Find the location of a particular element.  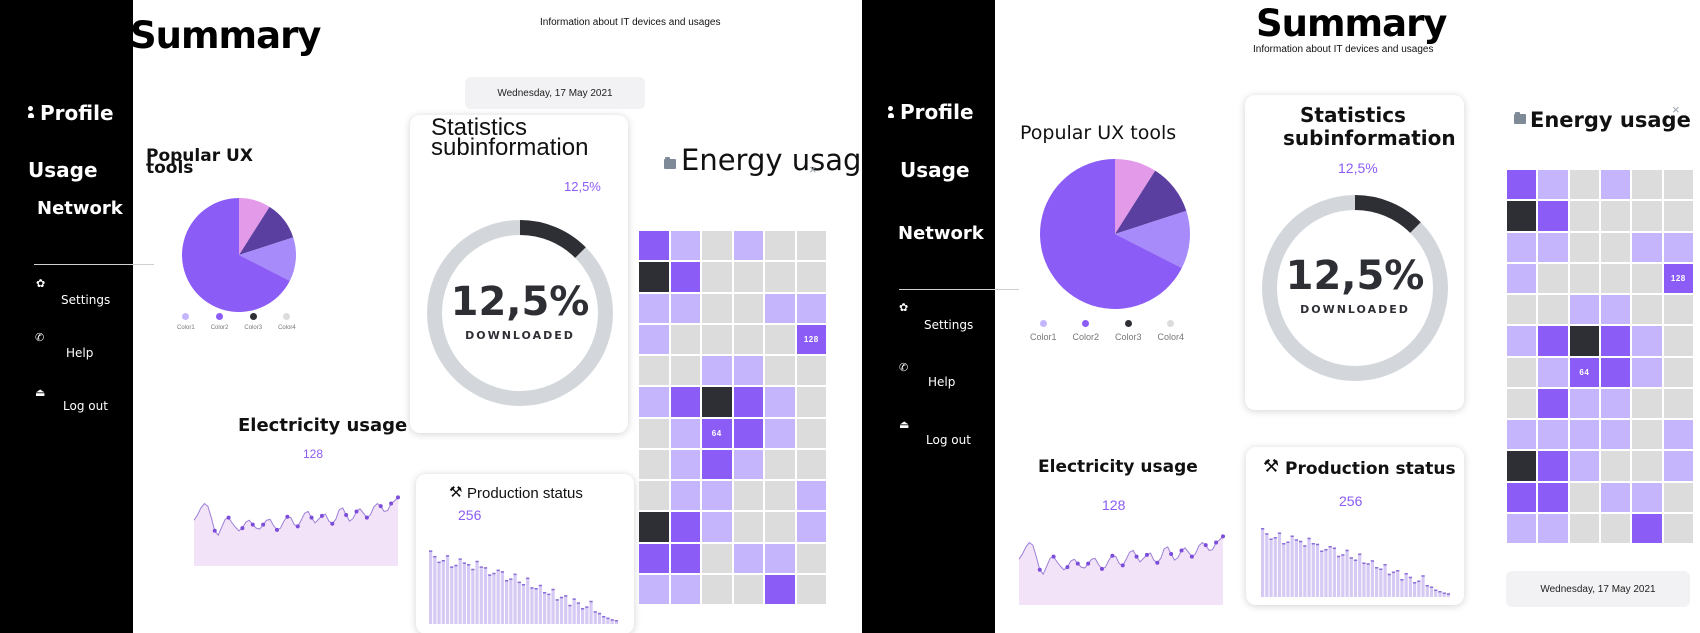

statistics-percent-label: 12,5% is located at coordinates (582, 186).